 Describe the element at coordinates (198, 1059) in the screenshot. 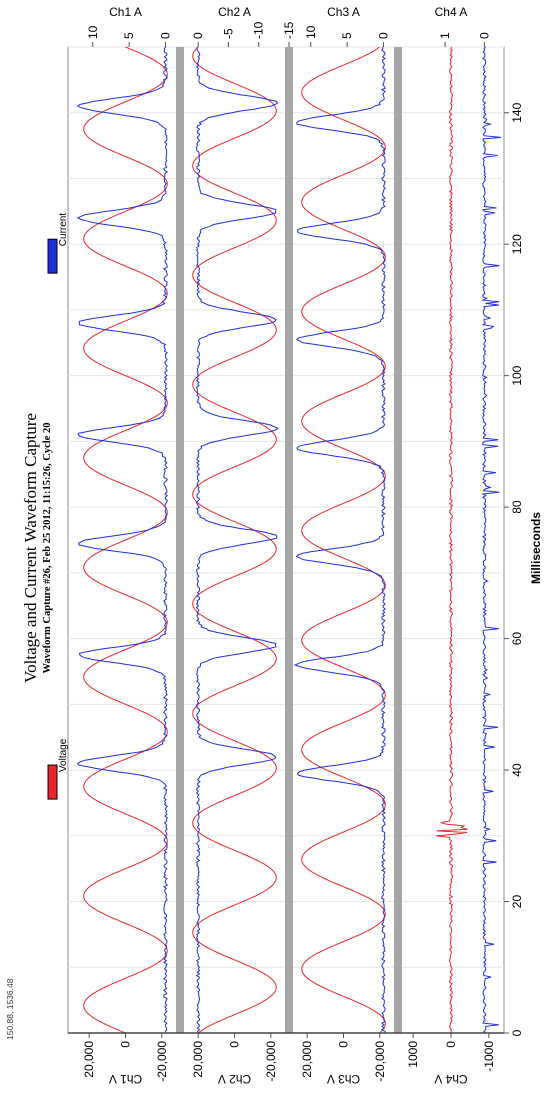

I see `ch2-voltage-tick-label: 20,000` at that location.